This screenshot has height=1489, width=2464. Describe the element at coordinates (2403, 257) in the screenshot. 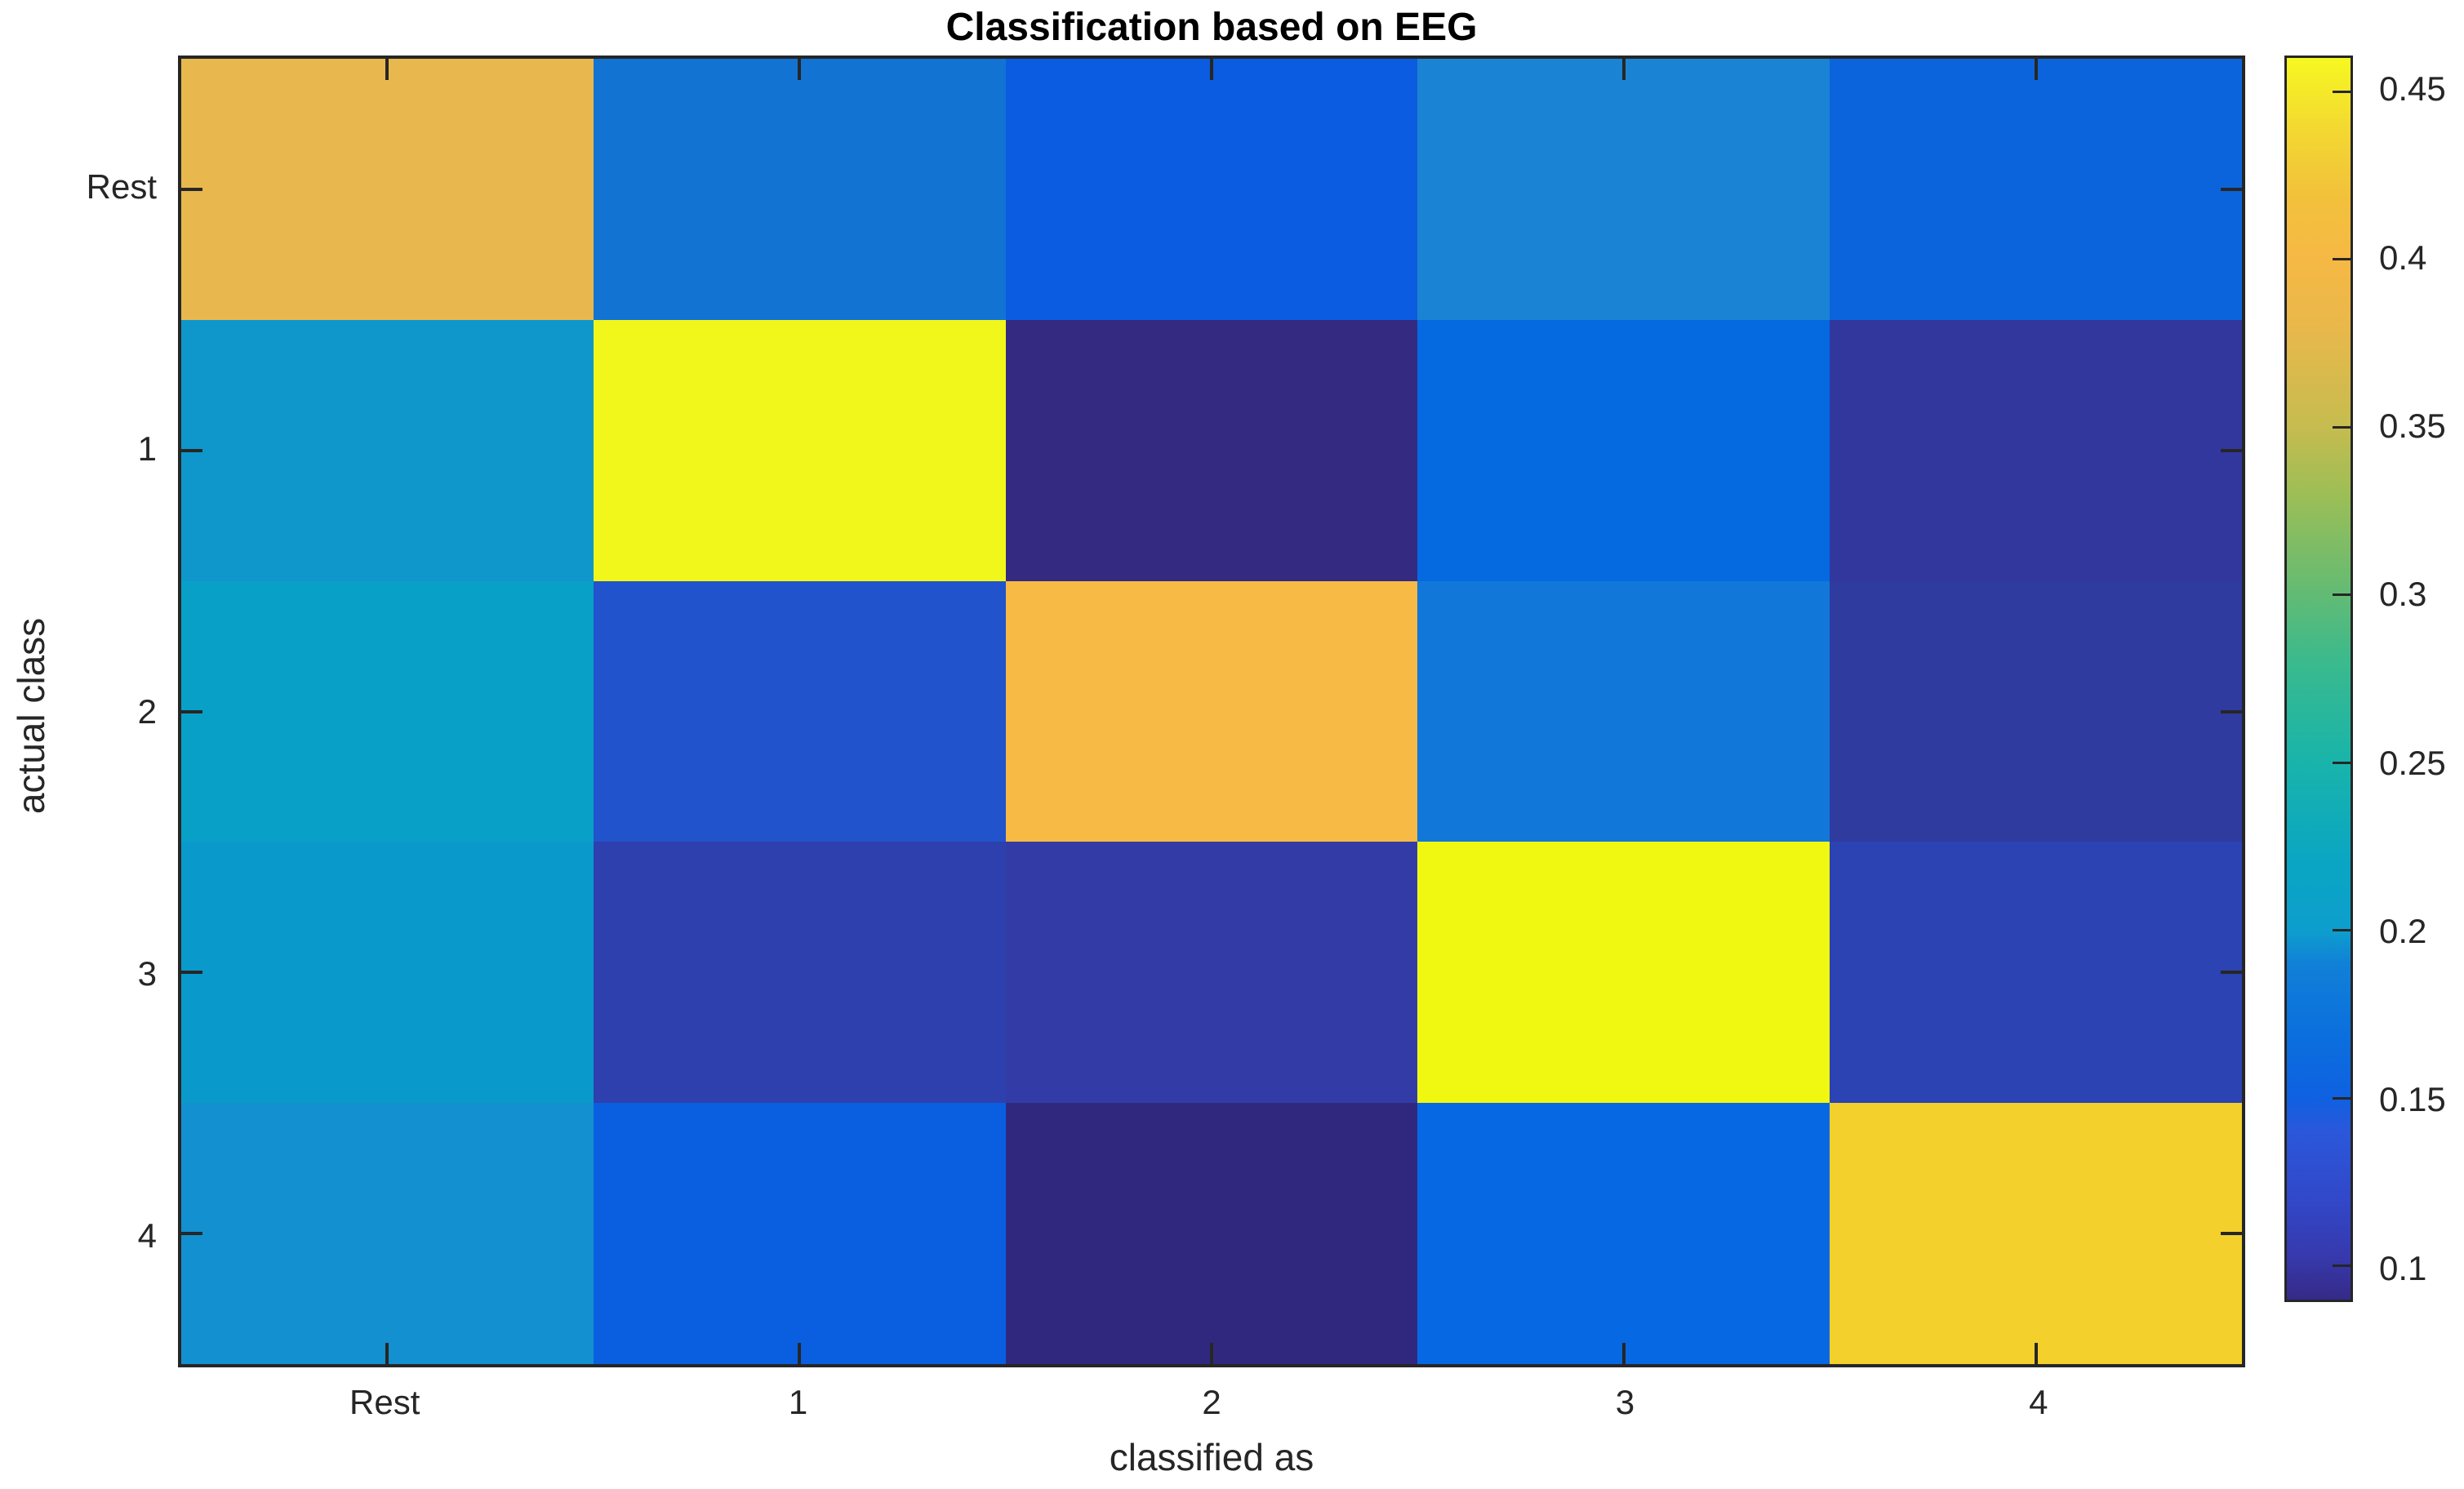

I see `colorbar-tick-label: 0.4` at that location.